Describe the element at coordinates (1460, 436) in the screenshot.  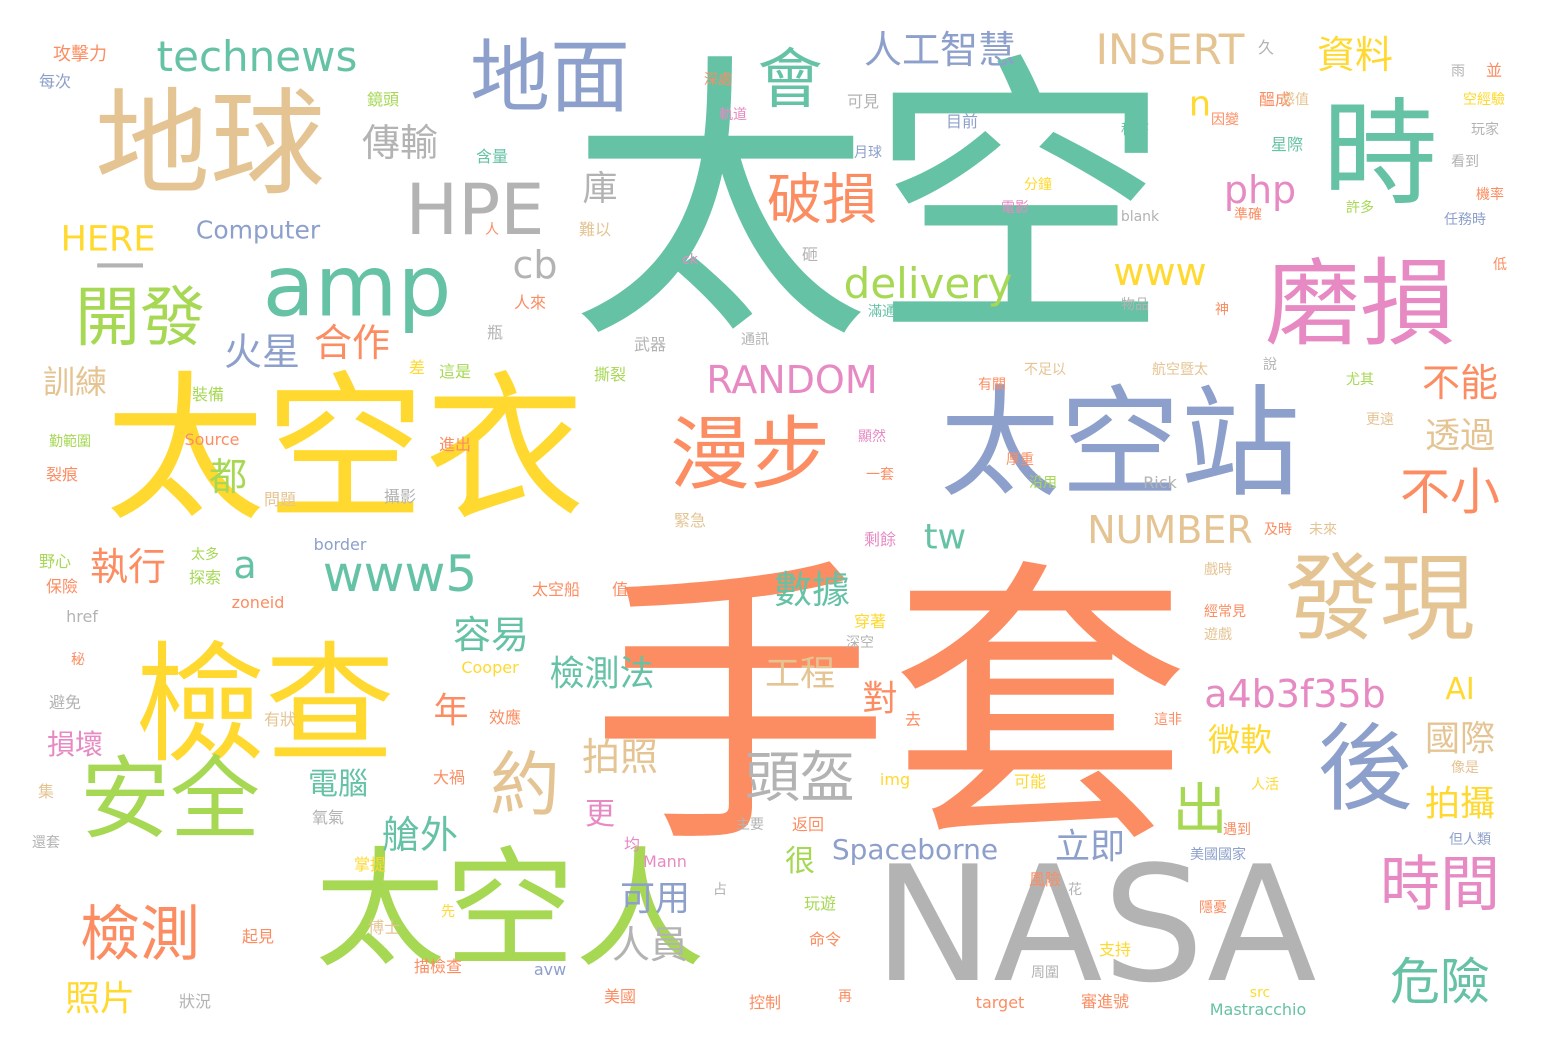
I see `cloud-word: 透過` at that location.